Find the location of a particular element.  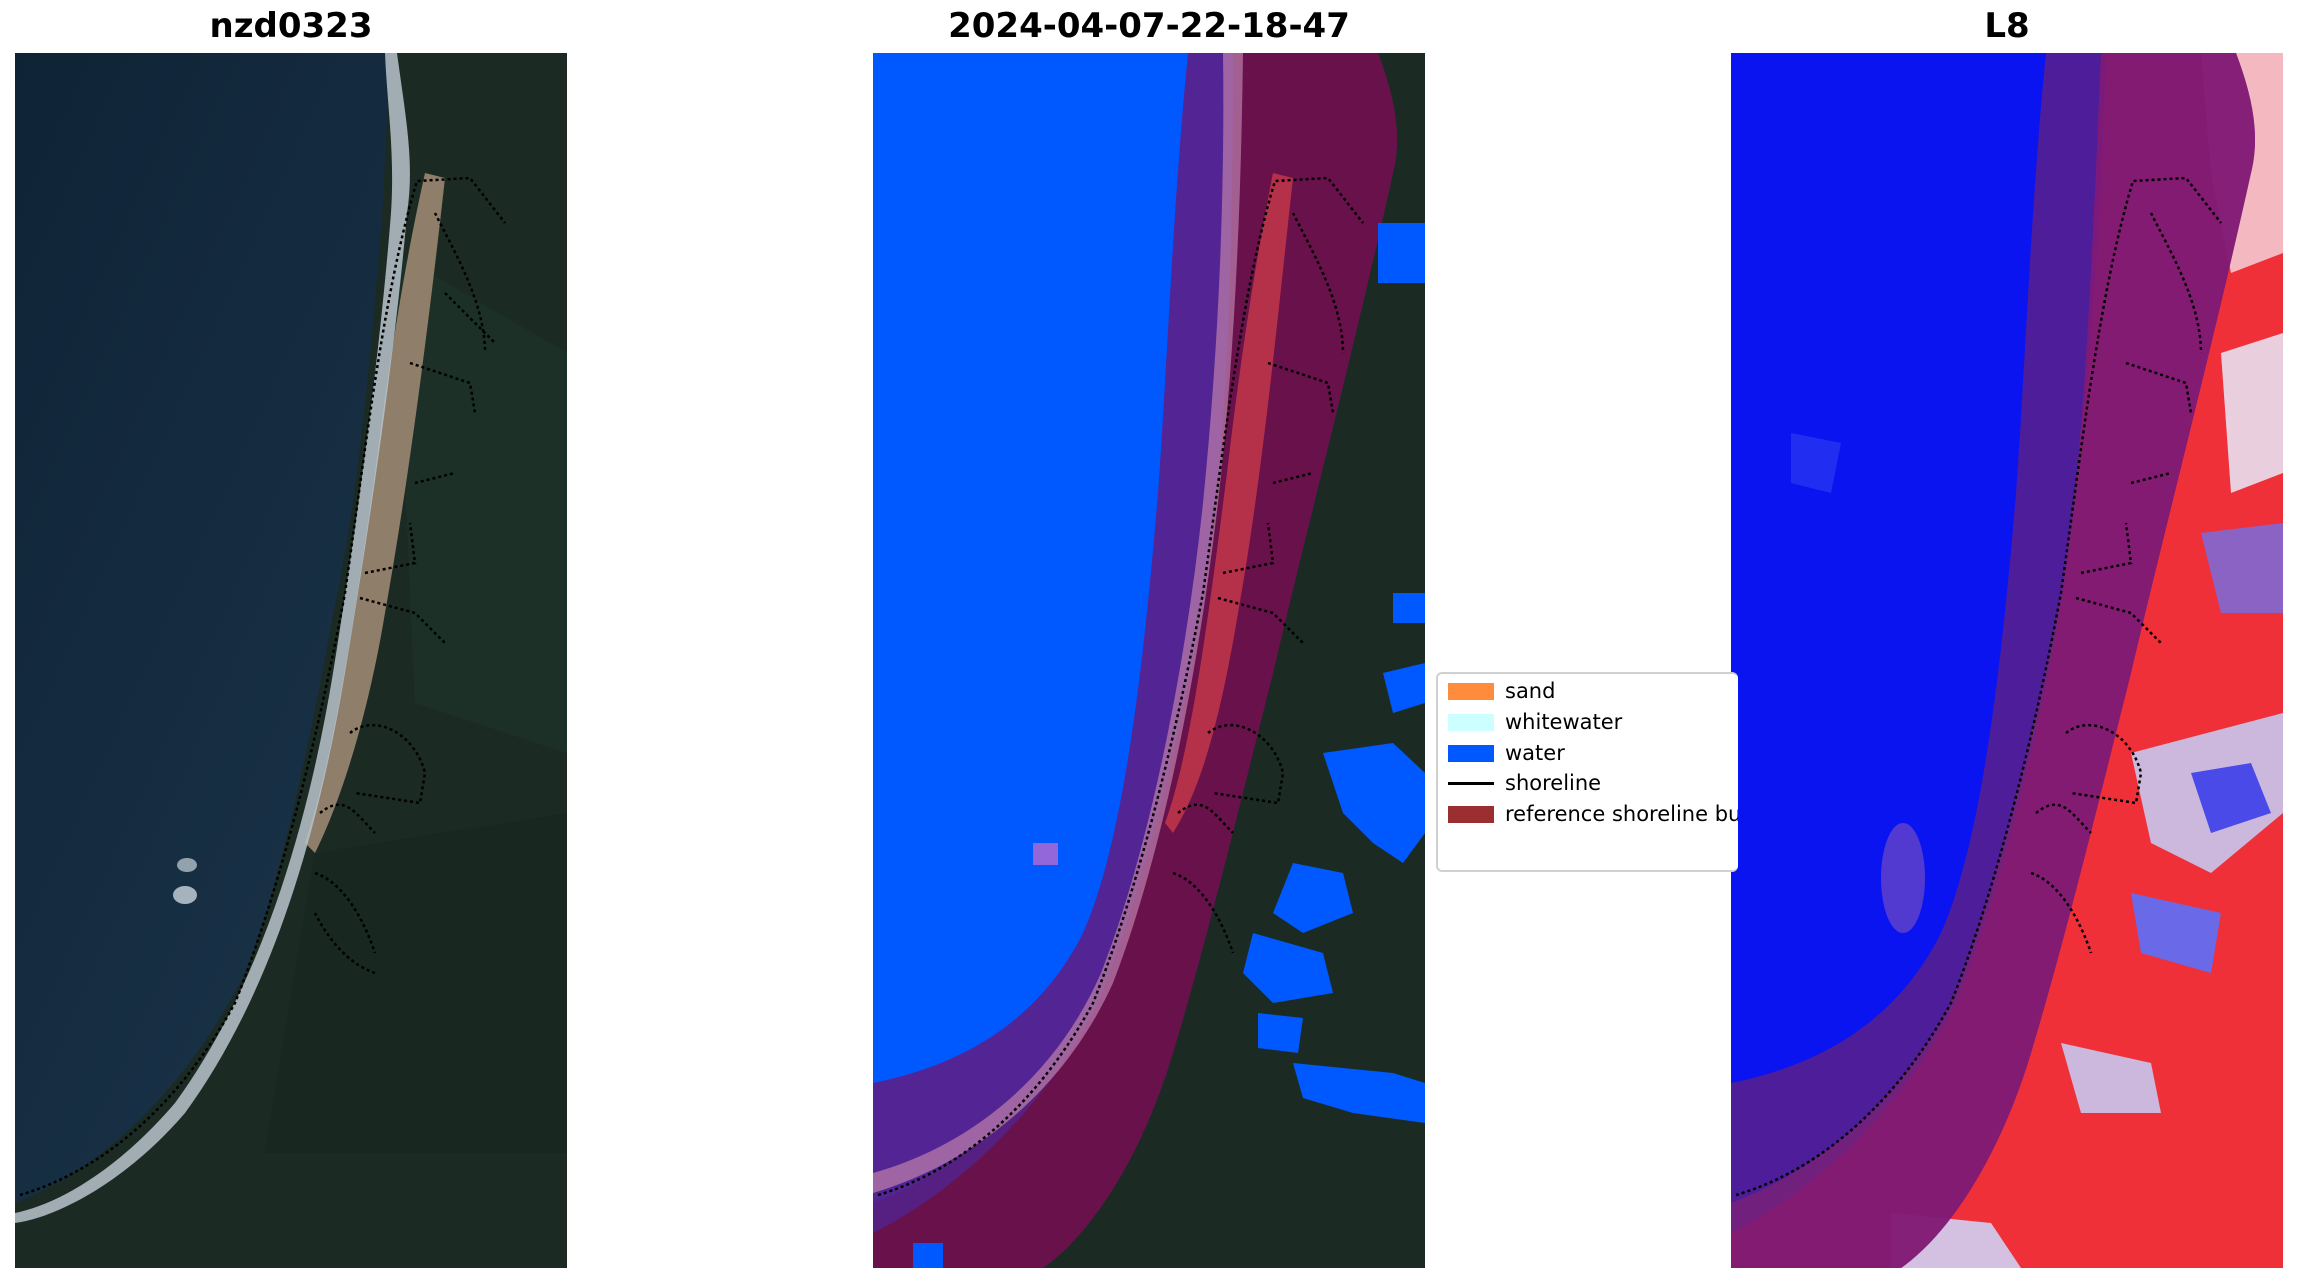

legend-swatch-whitewater is located at coordinates (1471, 722).